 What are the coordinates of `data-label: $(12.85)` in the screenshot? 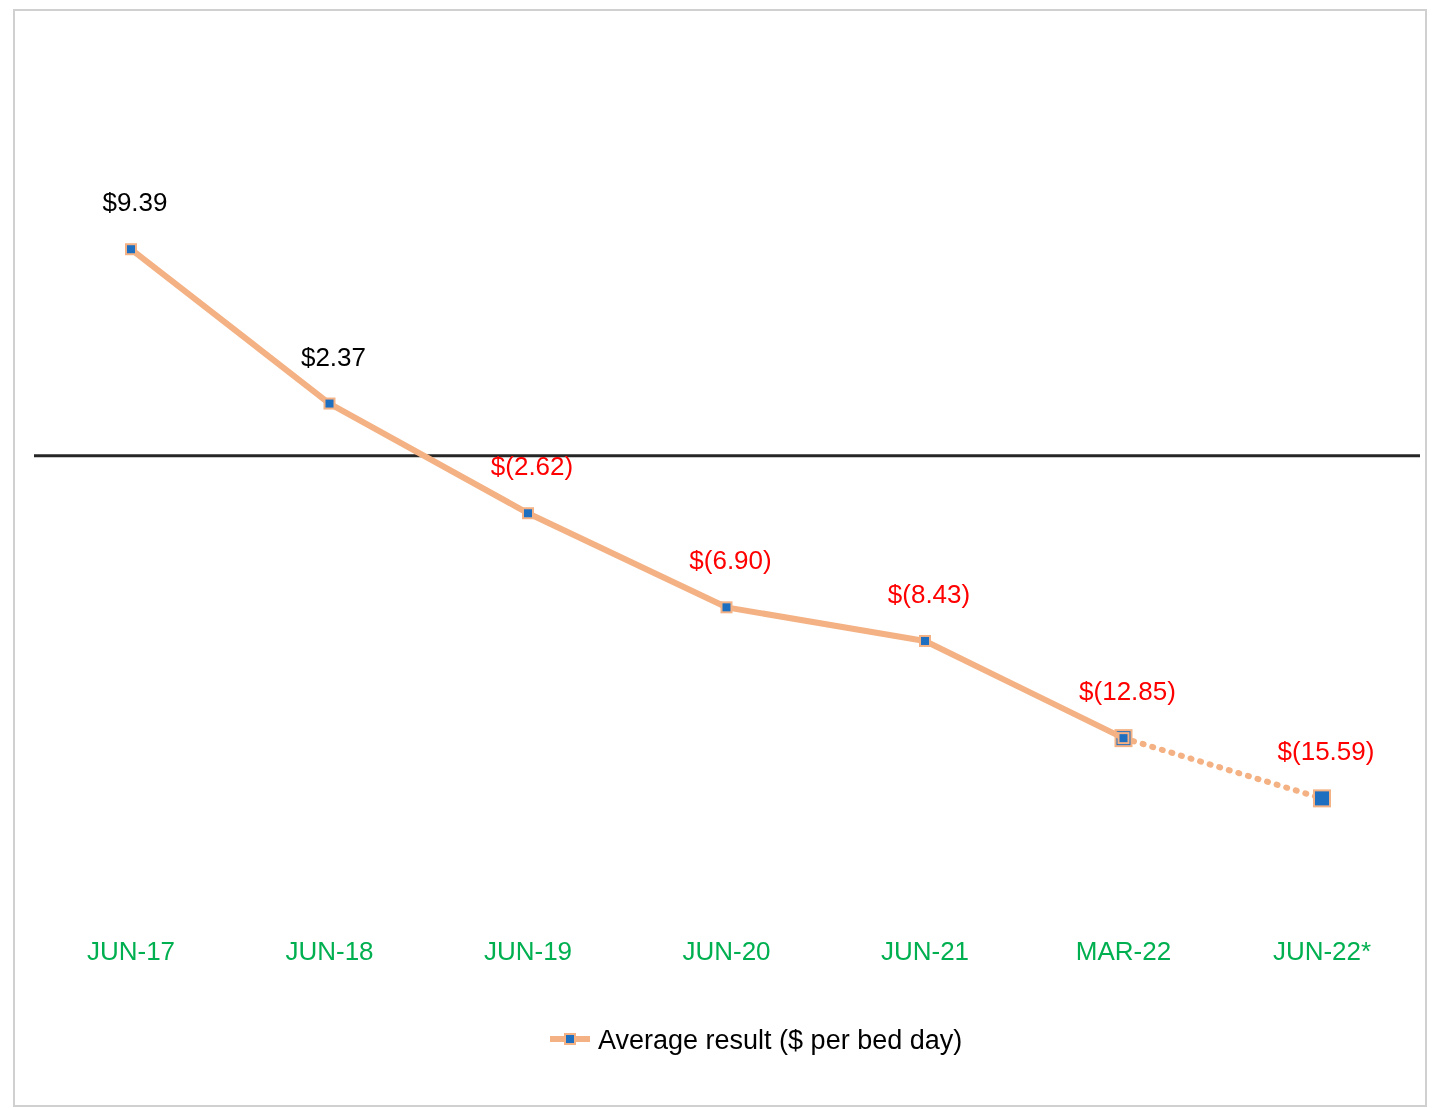 It's located at (1127, 691).